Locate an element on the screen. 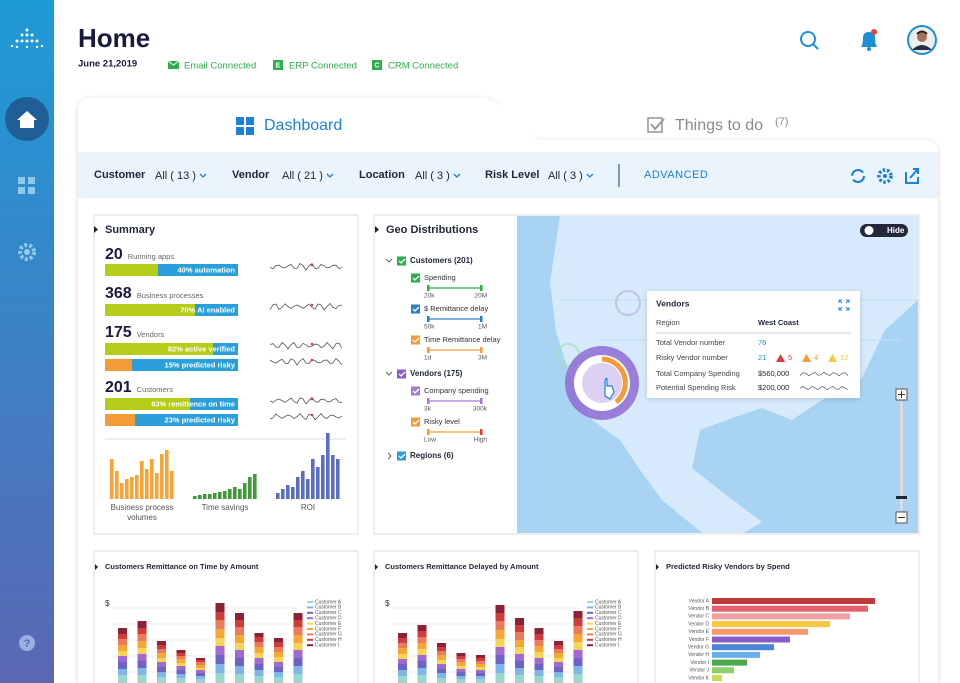 The height and width of the screenshot is (683, 960). connection-icon is located at coordinates (377, 65).